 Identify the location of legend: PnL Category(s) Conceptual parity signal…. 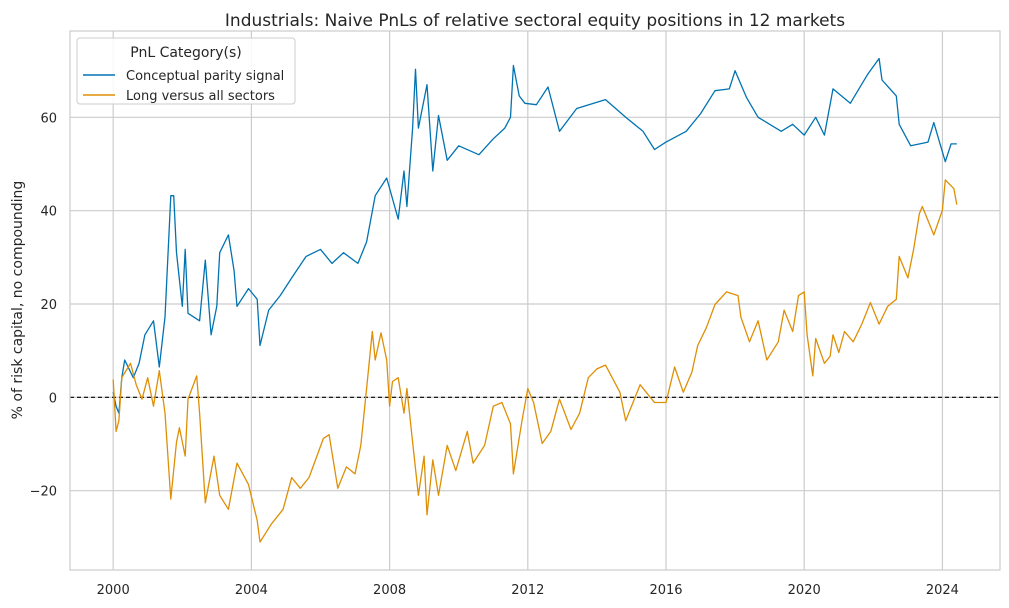
(186, 71).